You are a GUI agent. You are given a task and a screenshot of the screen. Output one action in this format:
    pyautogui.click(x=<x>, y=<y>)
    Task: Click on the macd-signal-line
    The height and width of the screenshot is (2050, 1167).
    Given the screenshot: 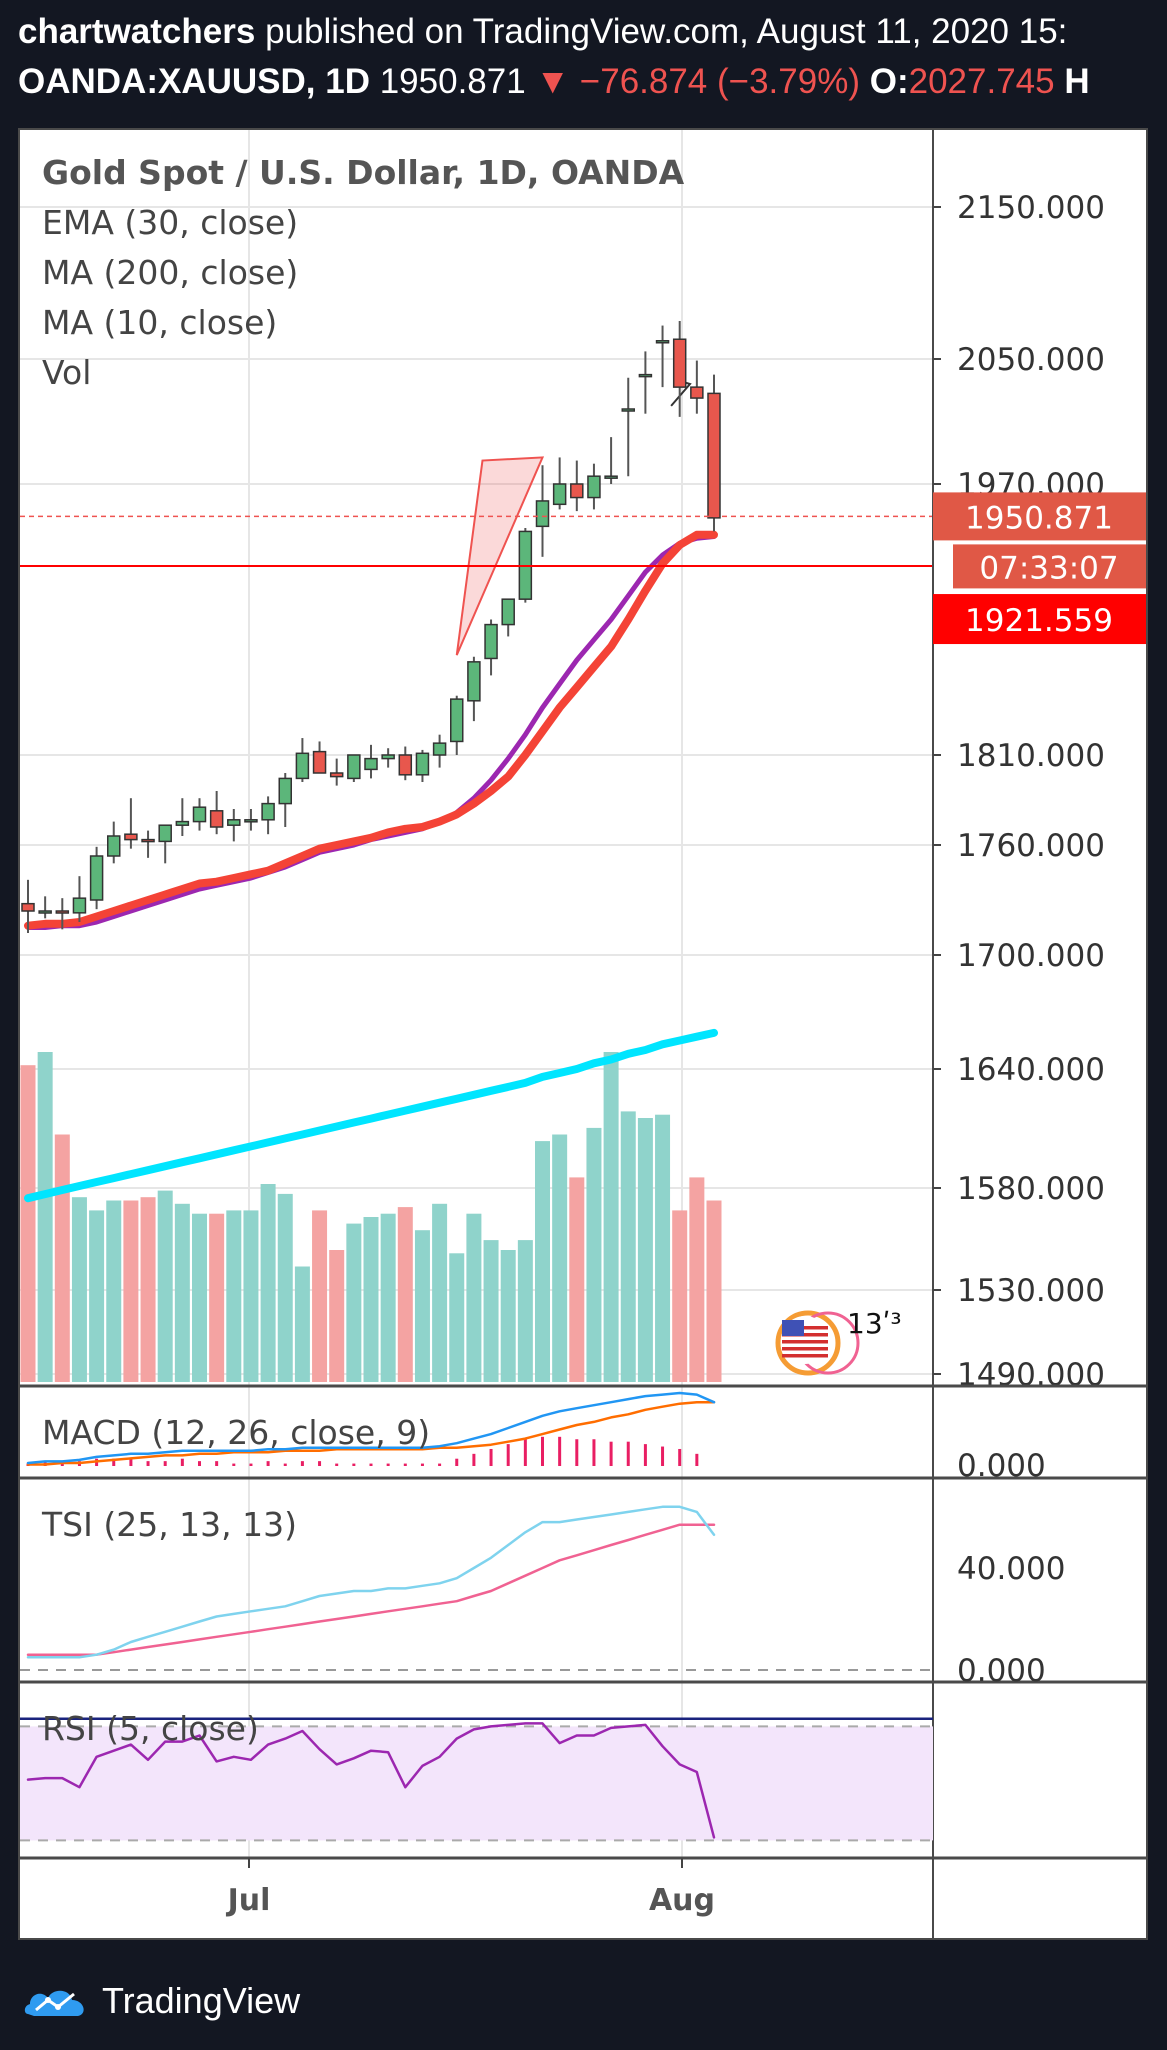 What is the action you would take?
    pyautogui.click(x=371, y=1433)
    